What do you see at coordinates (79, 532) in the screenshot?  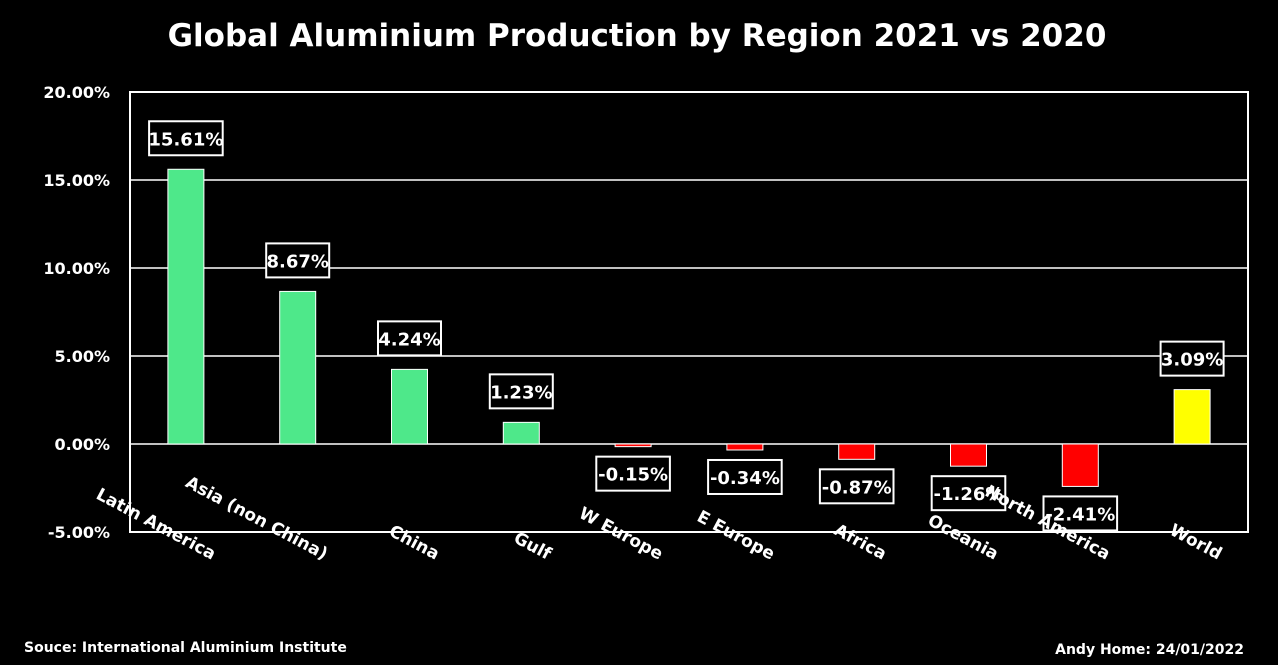 I see `y-tick-label: -5.00%` at bounding box center [79, 532].